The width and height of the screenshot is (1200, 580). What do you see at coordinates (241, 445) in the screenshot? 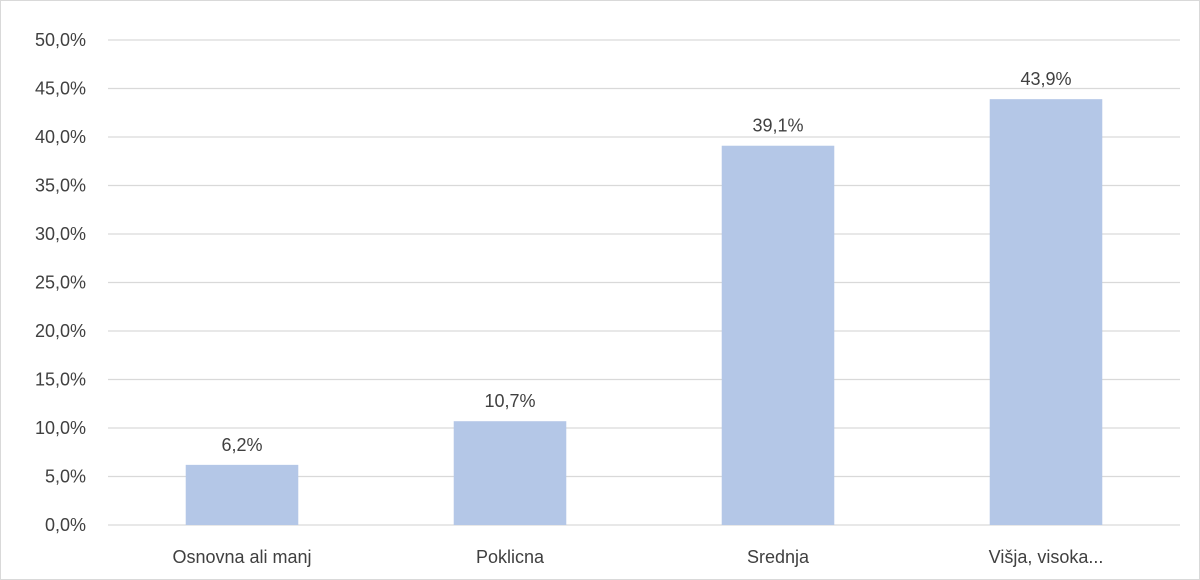
I see `data-label: 6,2%` at bounding box center [241, 445].